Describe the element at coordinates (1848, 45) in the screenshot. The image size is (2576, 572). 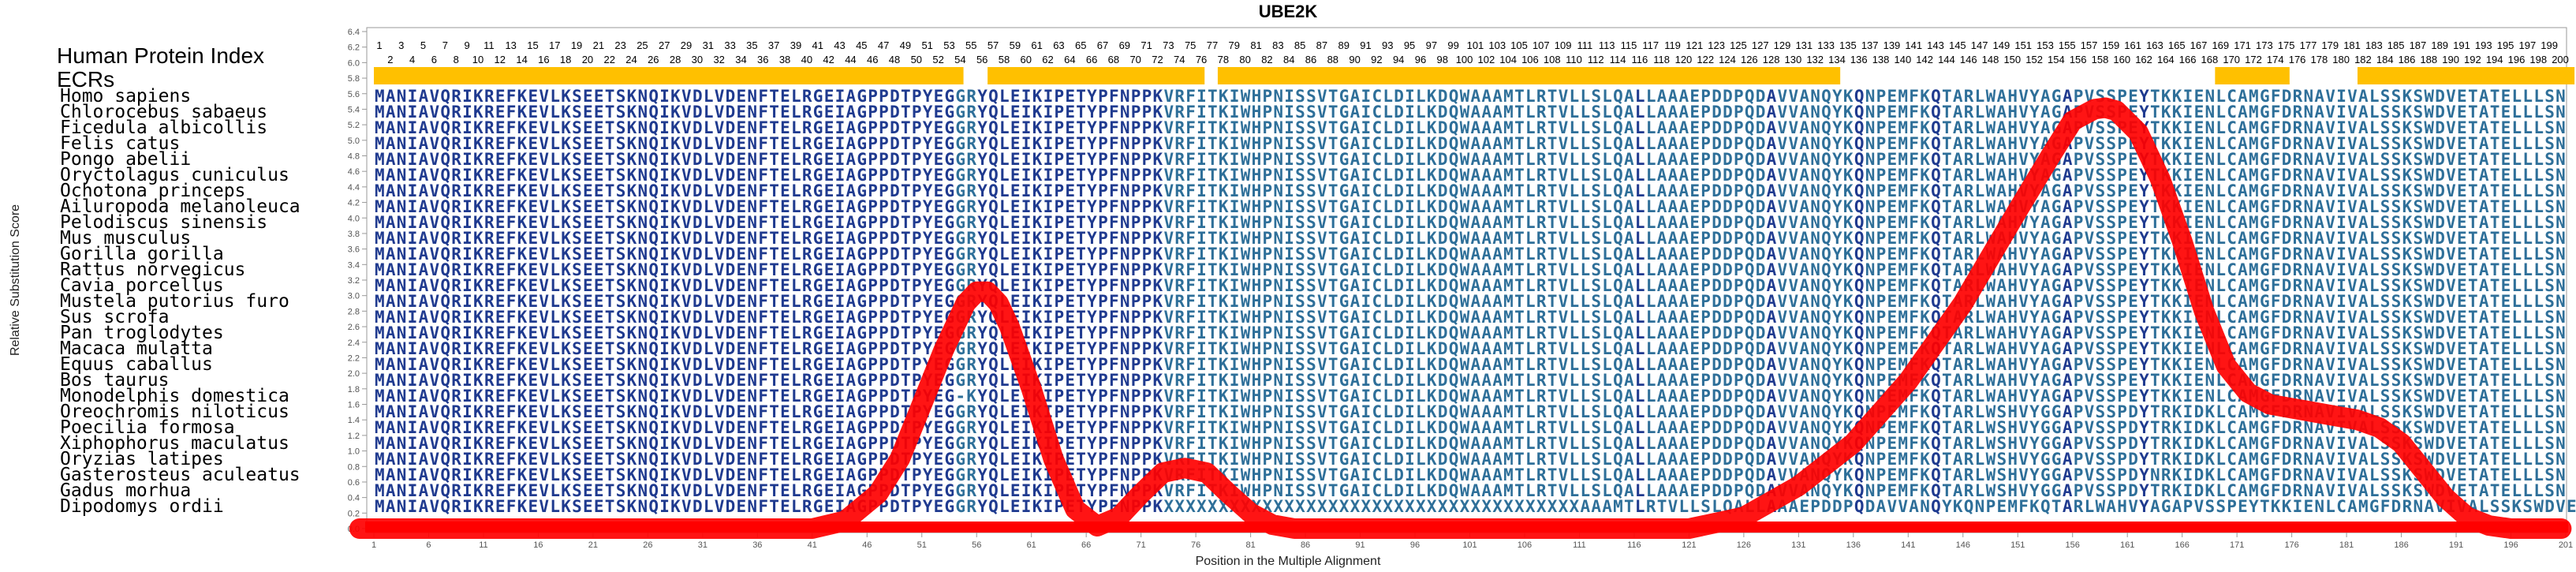
I see `index-number: 135` at that location.